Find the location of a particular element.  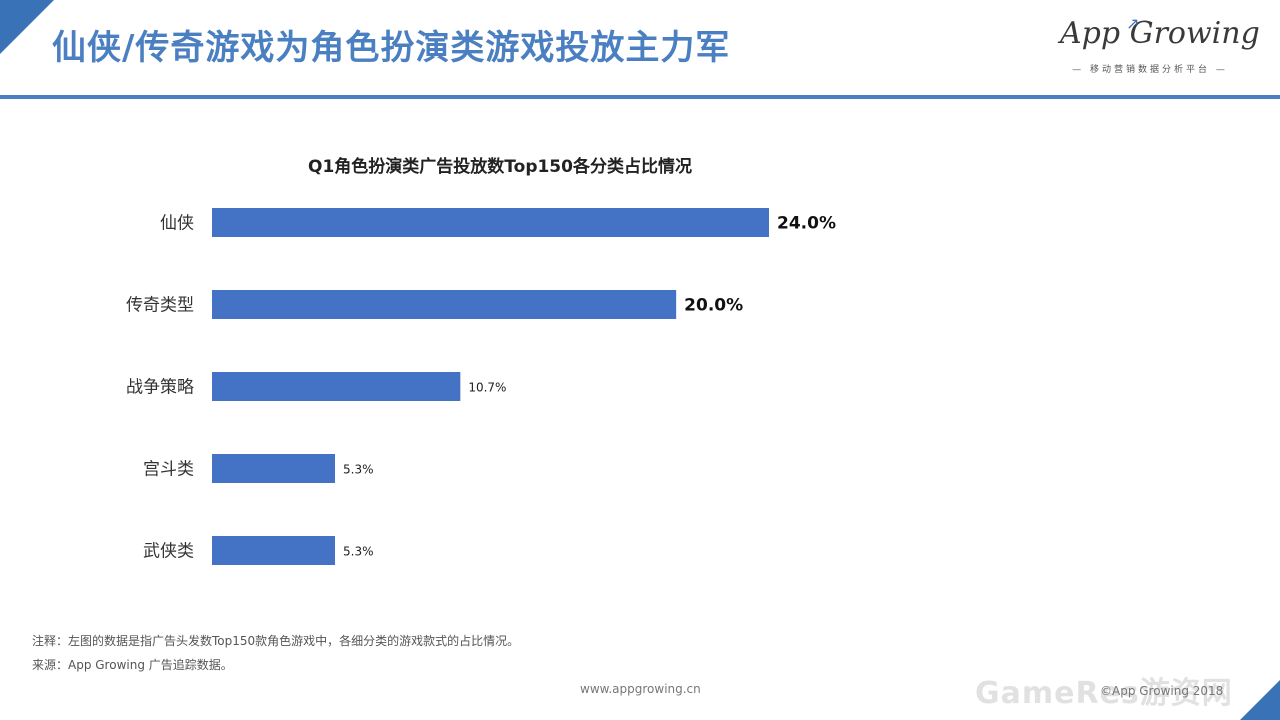

logo-subtitle: — 移动营销数据分析平台 — is located at coordinates (1150, 70).